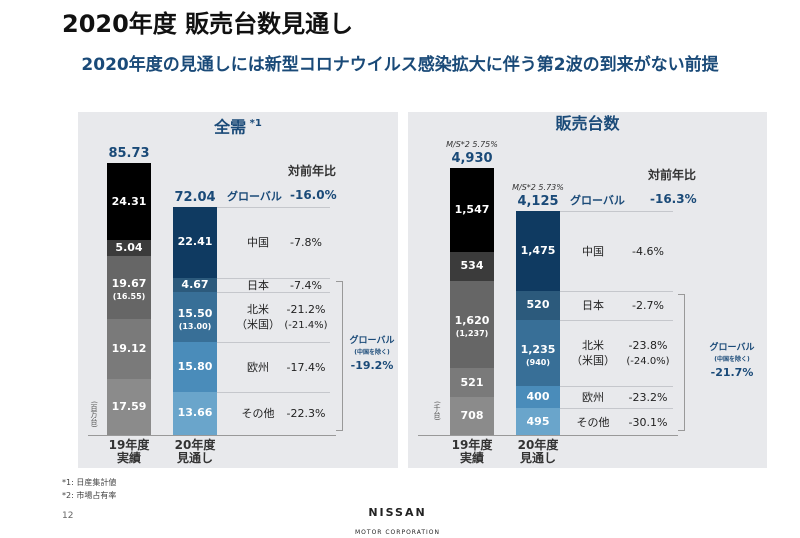 Image resolution: width=800 pixels, height=538 pixels. I want to click on segment-value-label: 520, so click(538, 305).